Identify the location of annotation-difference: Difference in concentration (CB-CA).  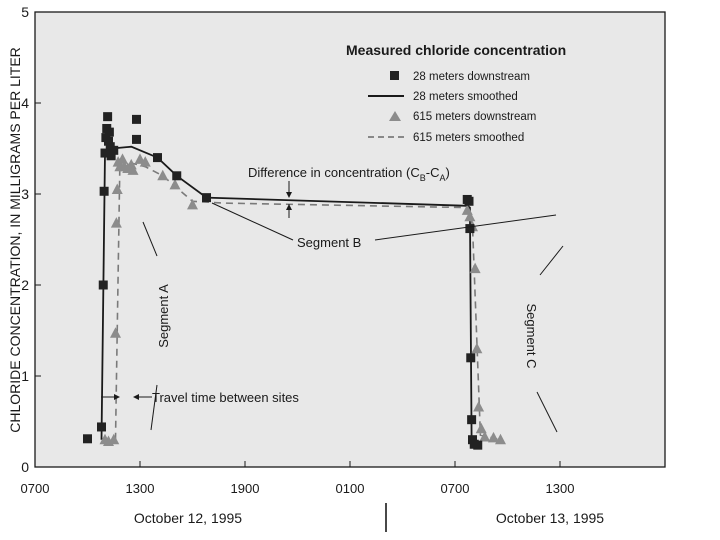
(349, 191).